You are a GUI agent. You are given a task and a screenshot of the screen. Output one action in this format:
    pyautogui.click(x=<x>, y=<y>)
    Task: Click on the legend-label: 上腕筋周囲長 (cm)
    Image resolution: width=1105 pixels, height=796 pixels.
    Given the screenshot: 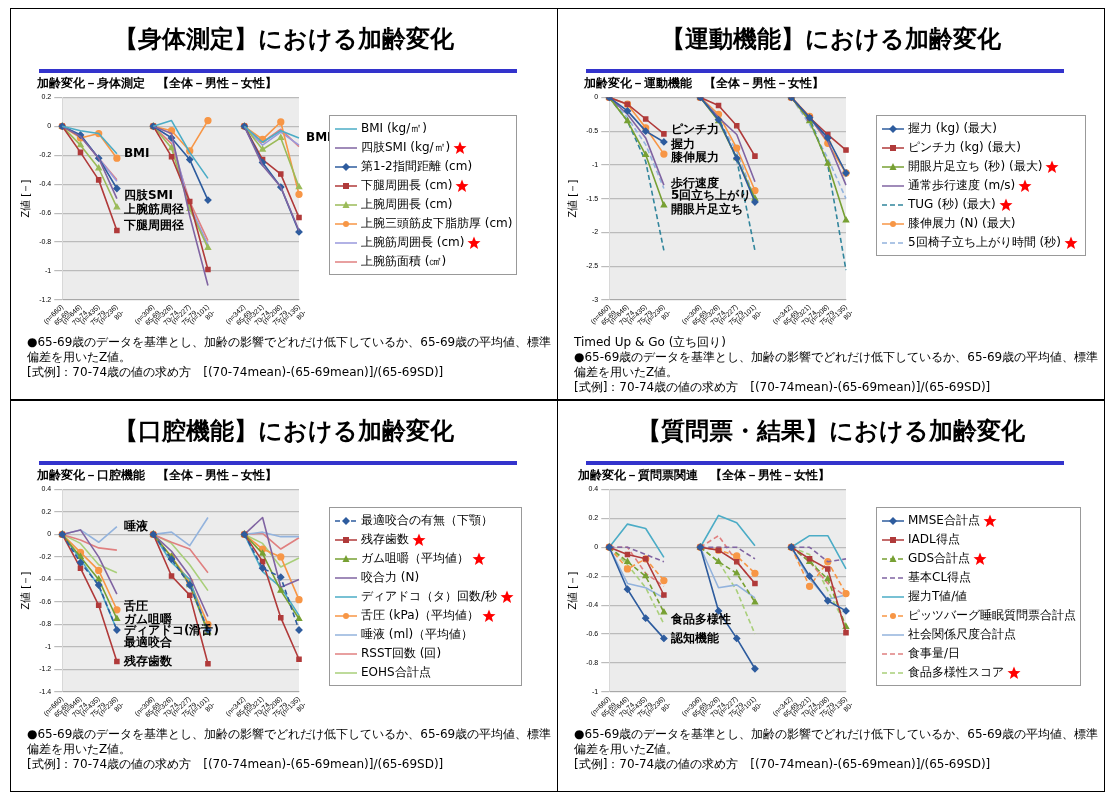 What is the action you would take?
    pyautogui.click(x=413, y=242)
    